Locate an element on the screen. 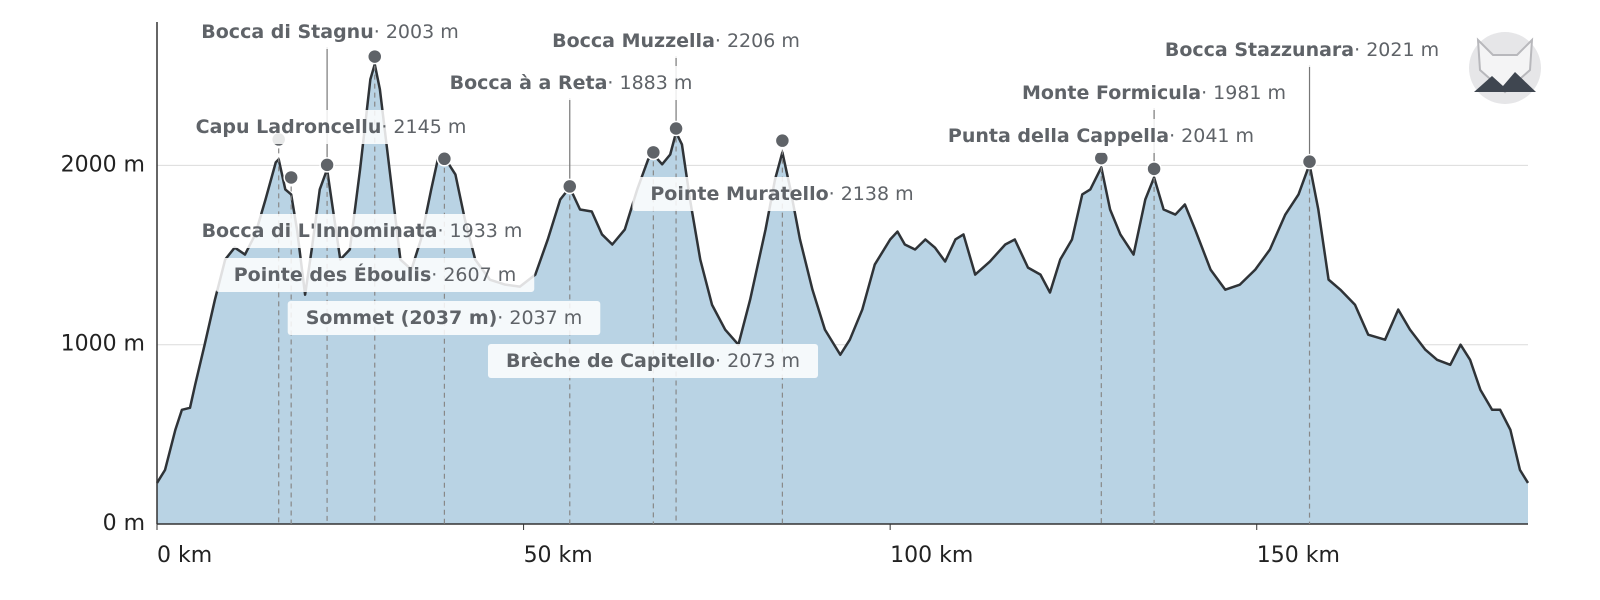  peak-elevation: · 2206 m is located at coordinates (757, 41).